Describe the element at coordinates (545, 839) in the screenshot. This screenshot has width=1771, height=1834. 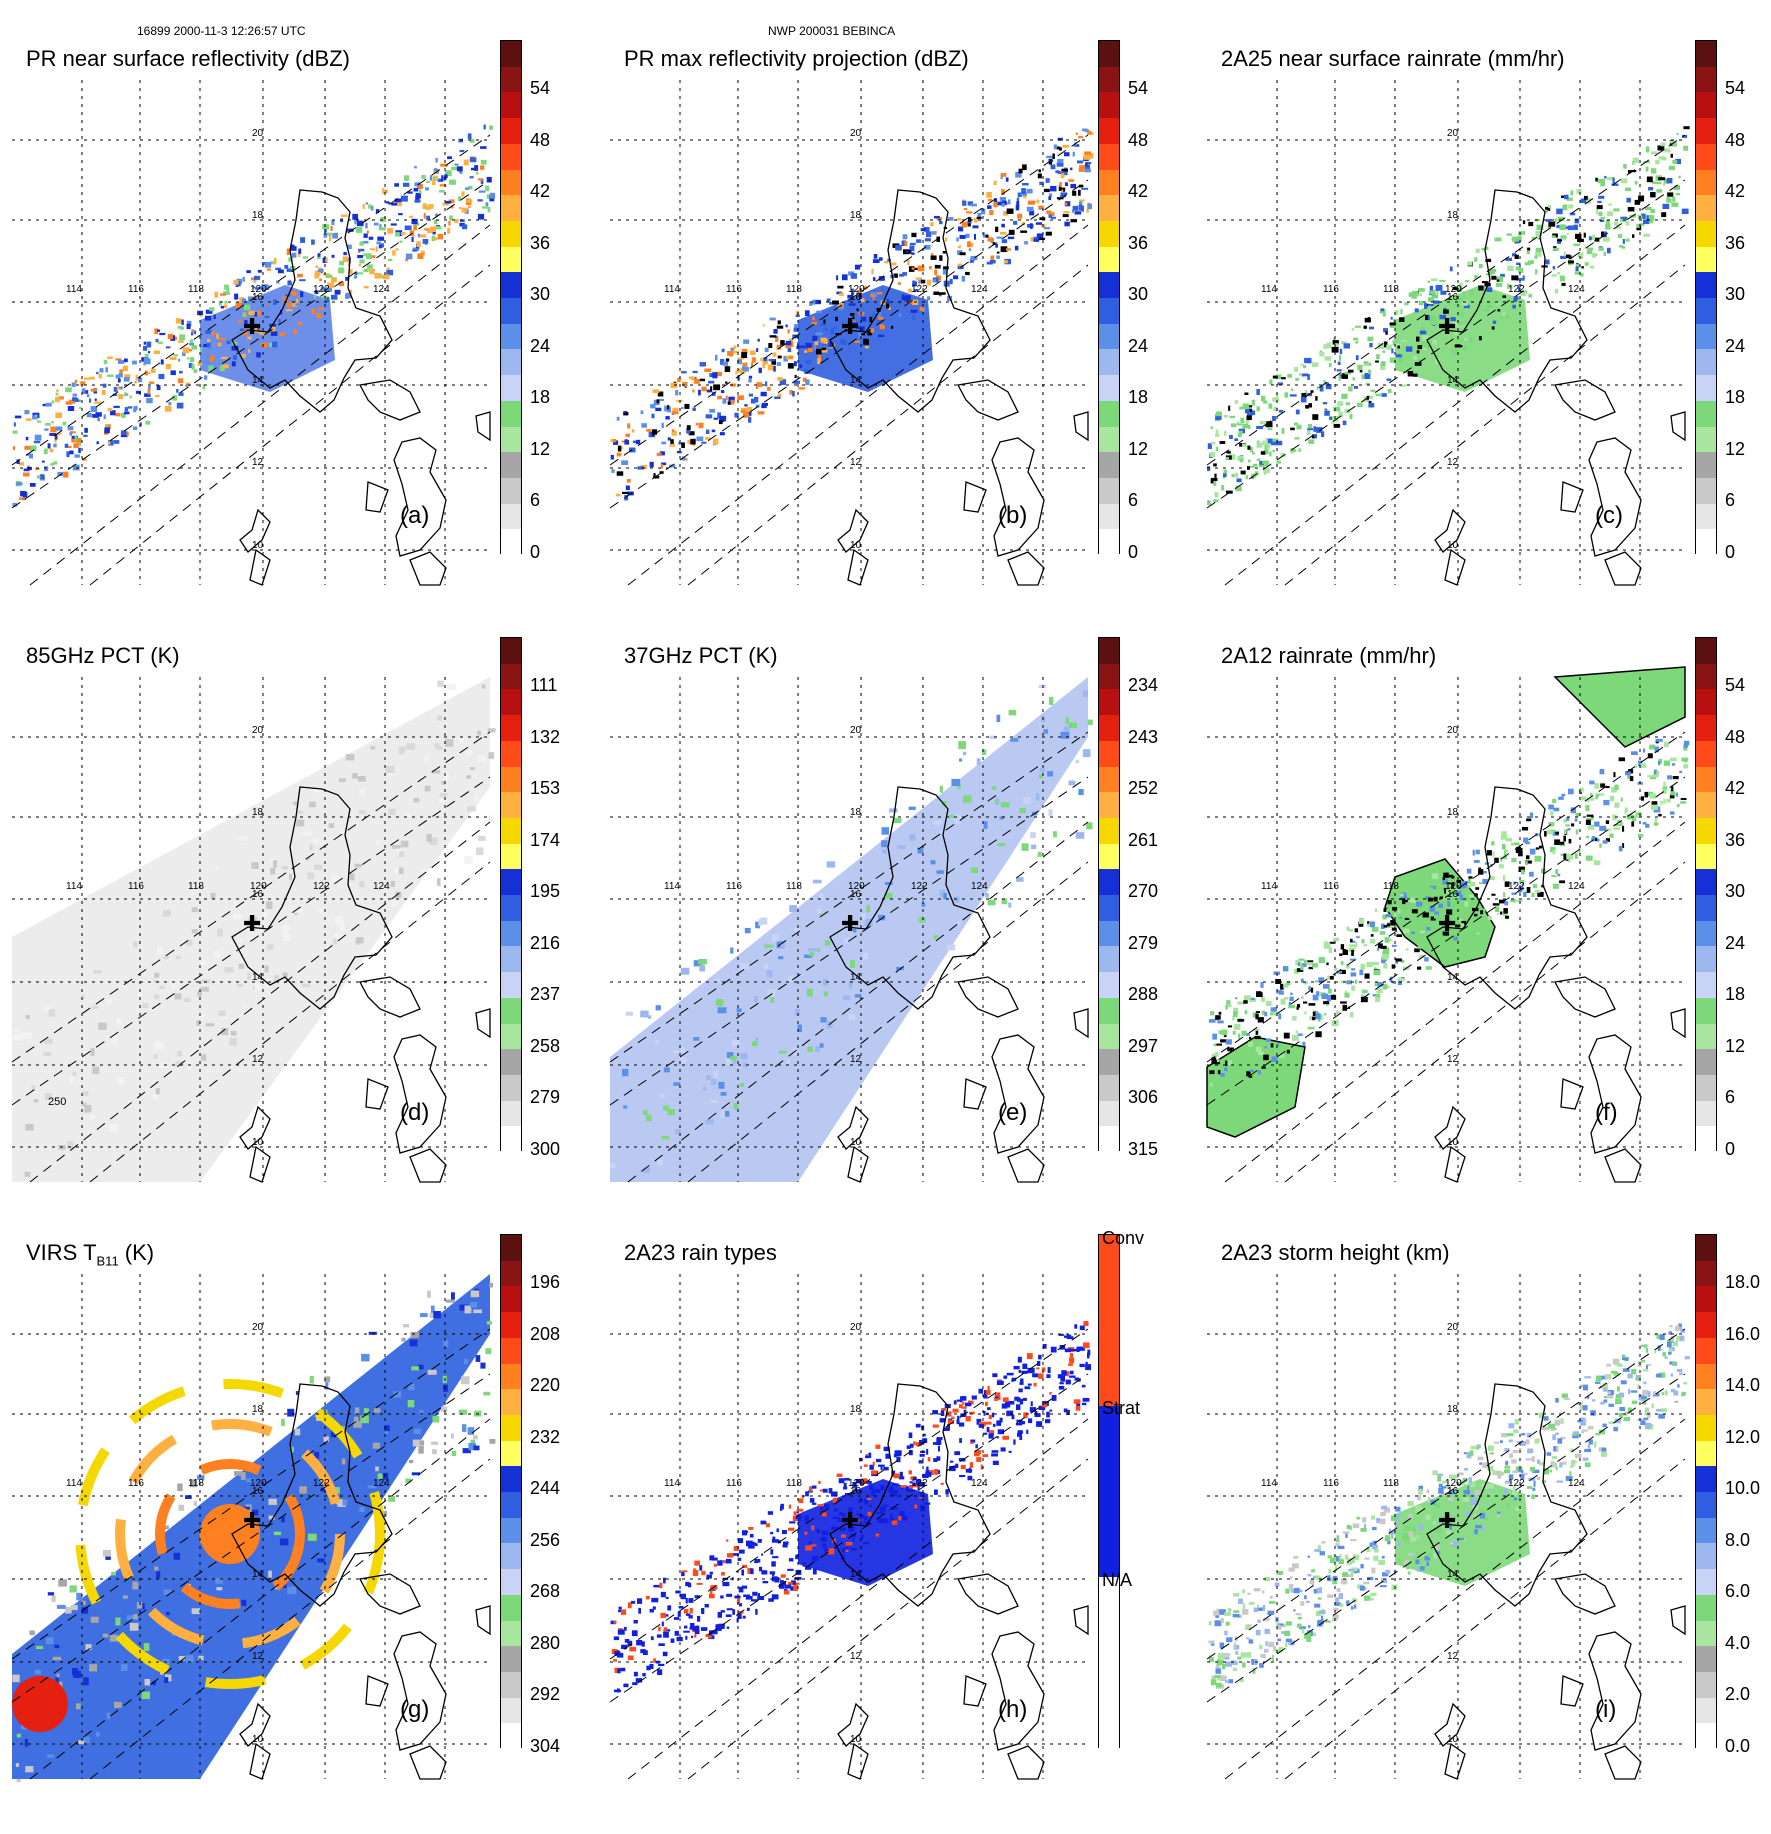
I see `colorbar-tick-label: 174` at that location.